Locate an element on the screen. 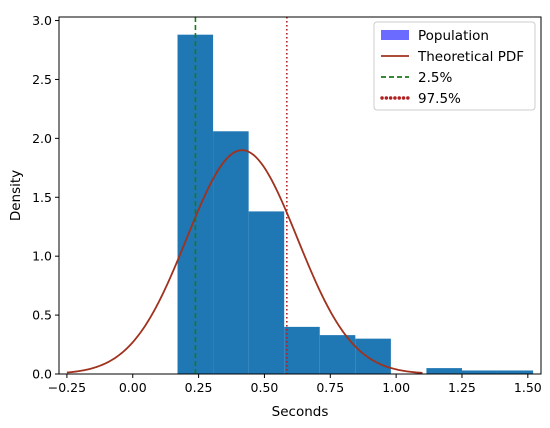  x-tick-label: 0.25 is located at coordinates (199, 387).